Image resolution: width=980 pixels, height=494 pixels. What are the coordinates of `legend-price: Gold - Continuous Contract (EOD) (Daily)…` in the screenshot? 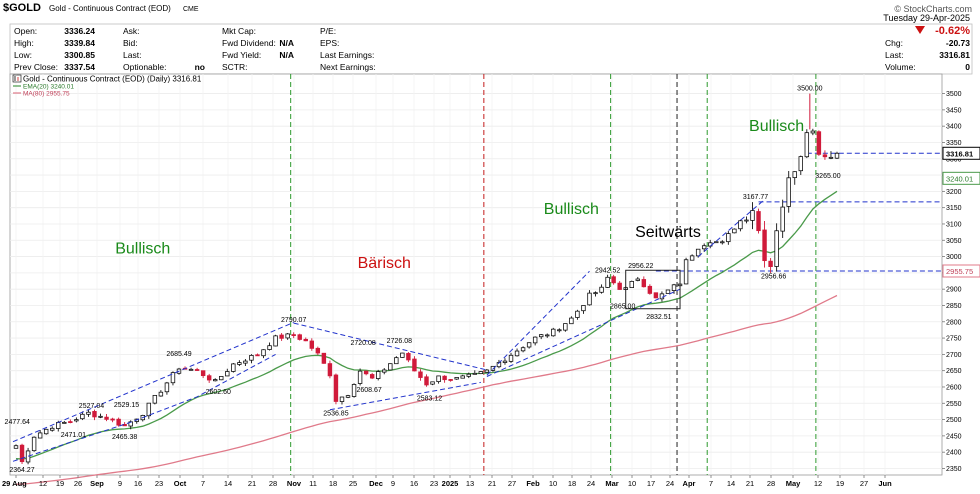 It's located at (112, 79).